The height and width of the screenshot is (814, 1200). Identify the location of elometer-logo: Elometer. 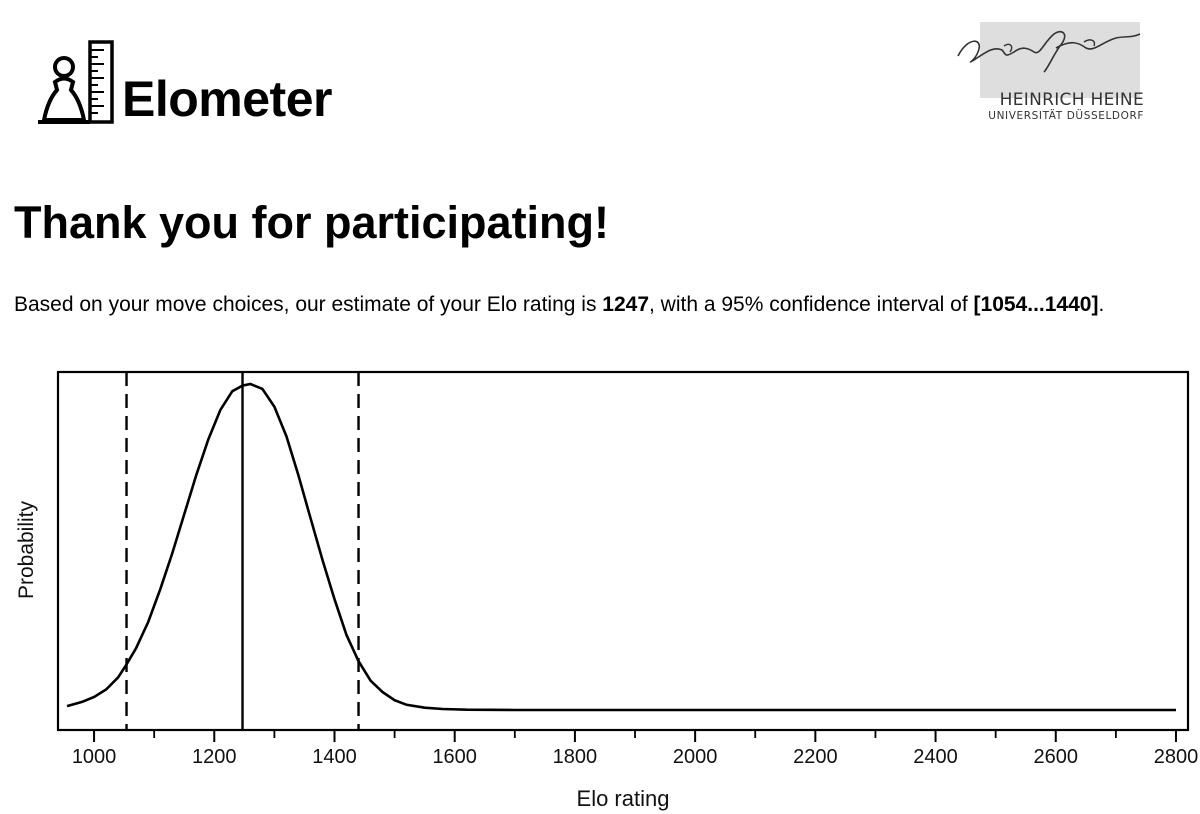
(183, 81).